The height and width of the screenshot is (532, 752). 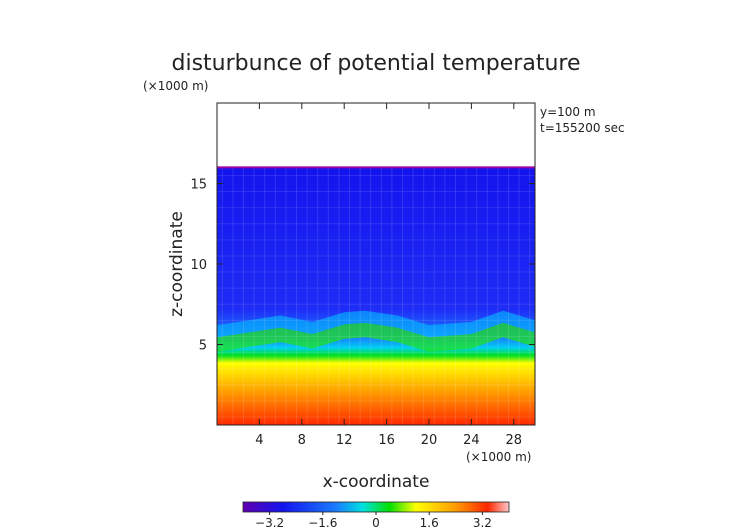 I want to click on x-tick-label: 12, so click(x=344, y=440).